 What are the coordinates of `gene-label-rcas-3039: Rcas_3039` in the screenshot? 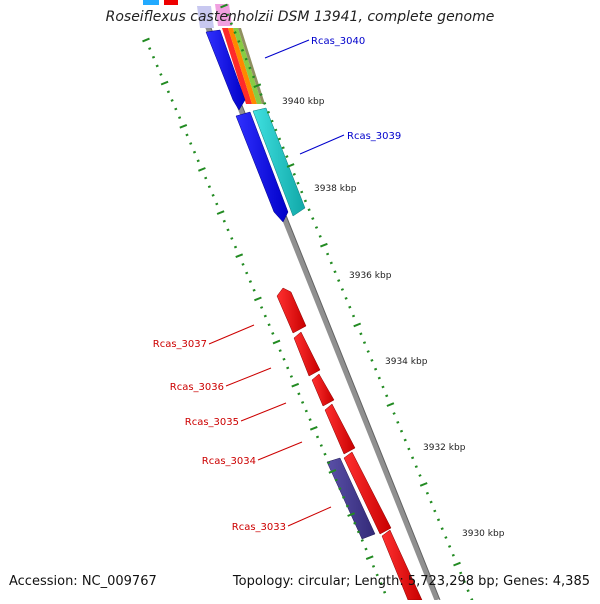 It's located at (374, 136).